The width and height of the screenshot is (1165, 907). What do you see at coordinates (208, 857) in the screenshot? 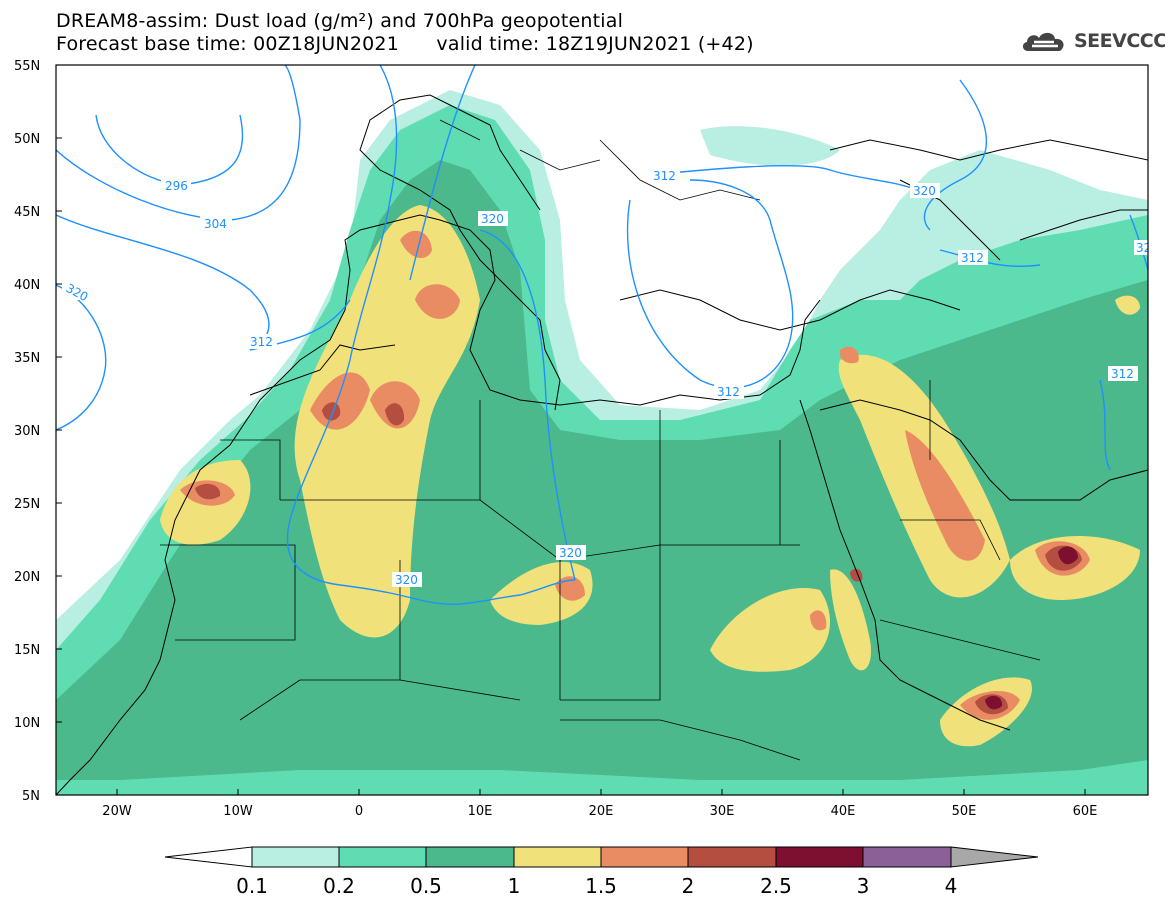
I see `colorbar-low-arrow` at bounding box center [208, 857].